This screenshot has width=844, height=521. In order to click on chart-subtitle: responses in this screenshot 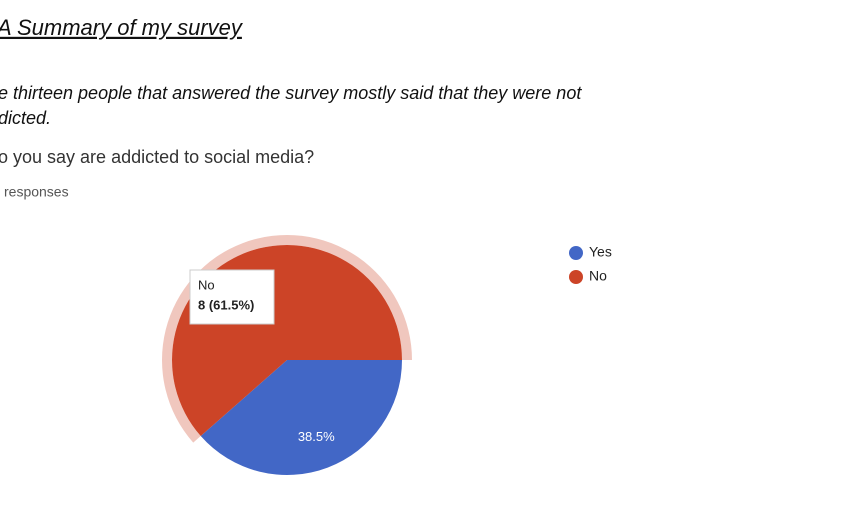, I will do `click(36, 192)`.